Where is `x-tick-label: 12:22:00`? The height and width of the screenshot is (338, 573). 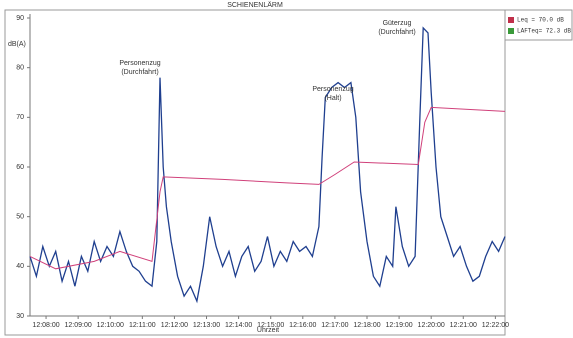 x-tick-label: 12:22:00 is located at coordinates (495, 325).